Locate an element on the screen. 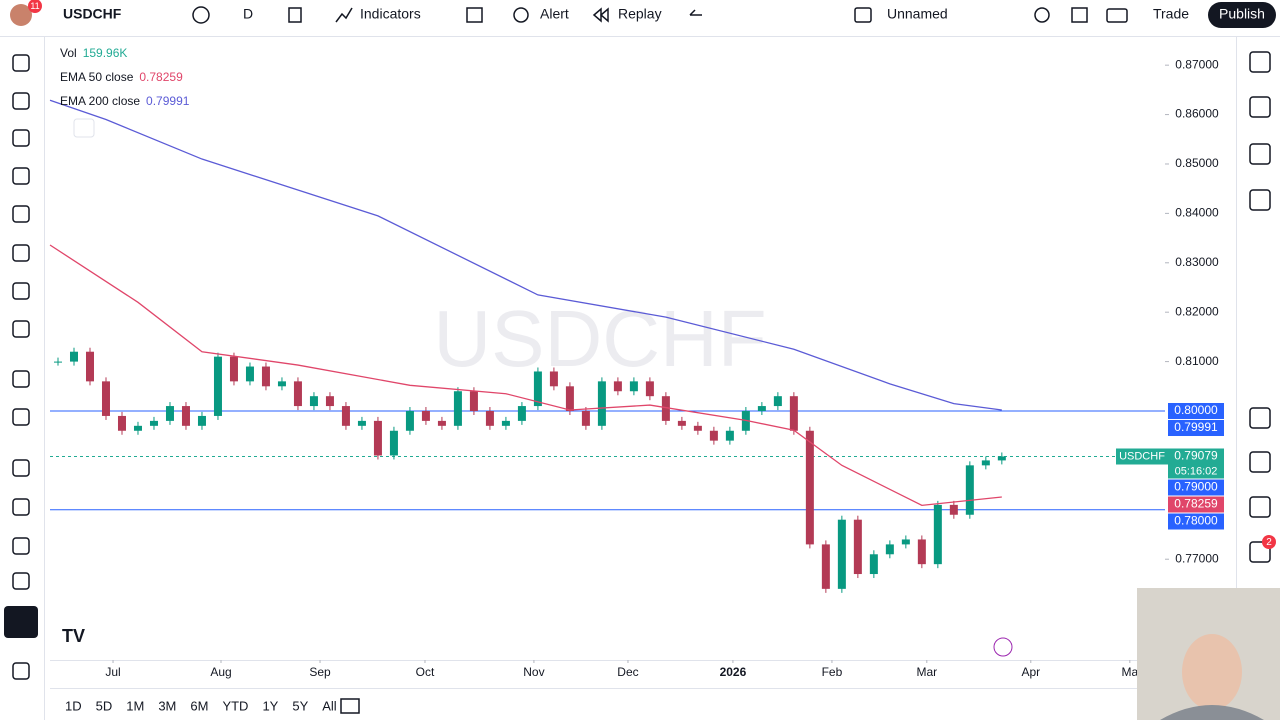 The image size is (1280, 725). range-button: 3M is located at coordinates (167, 705).